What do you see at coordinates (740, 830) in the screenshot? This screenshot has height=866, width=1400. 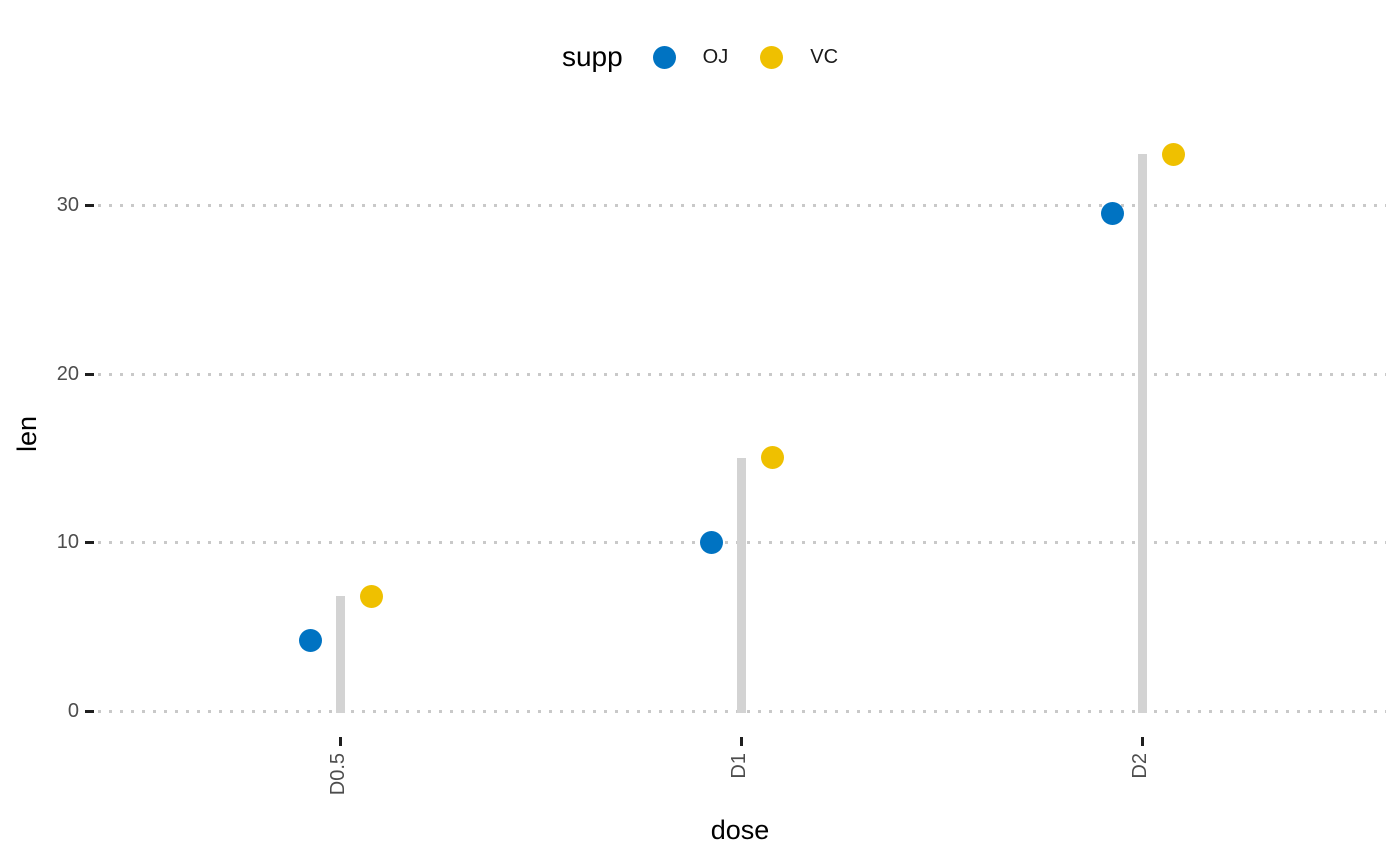 I see `x-axis-title-text: dose` at bounding box center [740, 830].